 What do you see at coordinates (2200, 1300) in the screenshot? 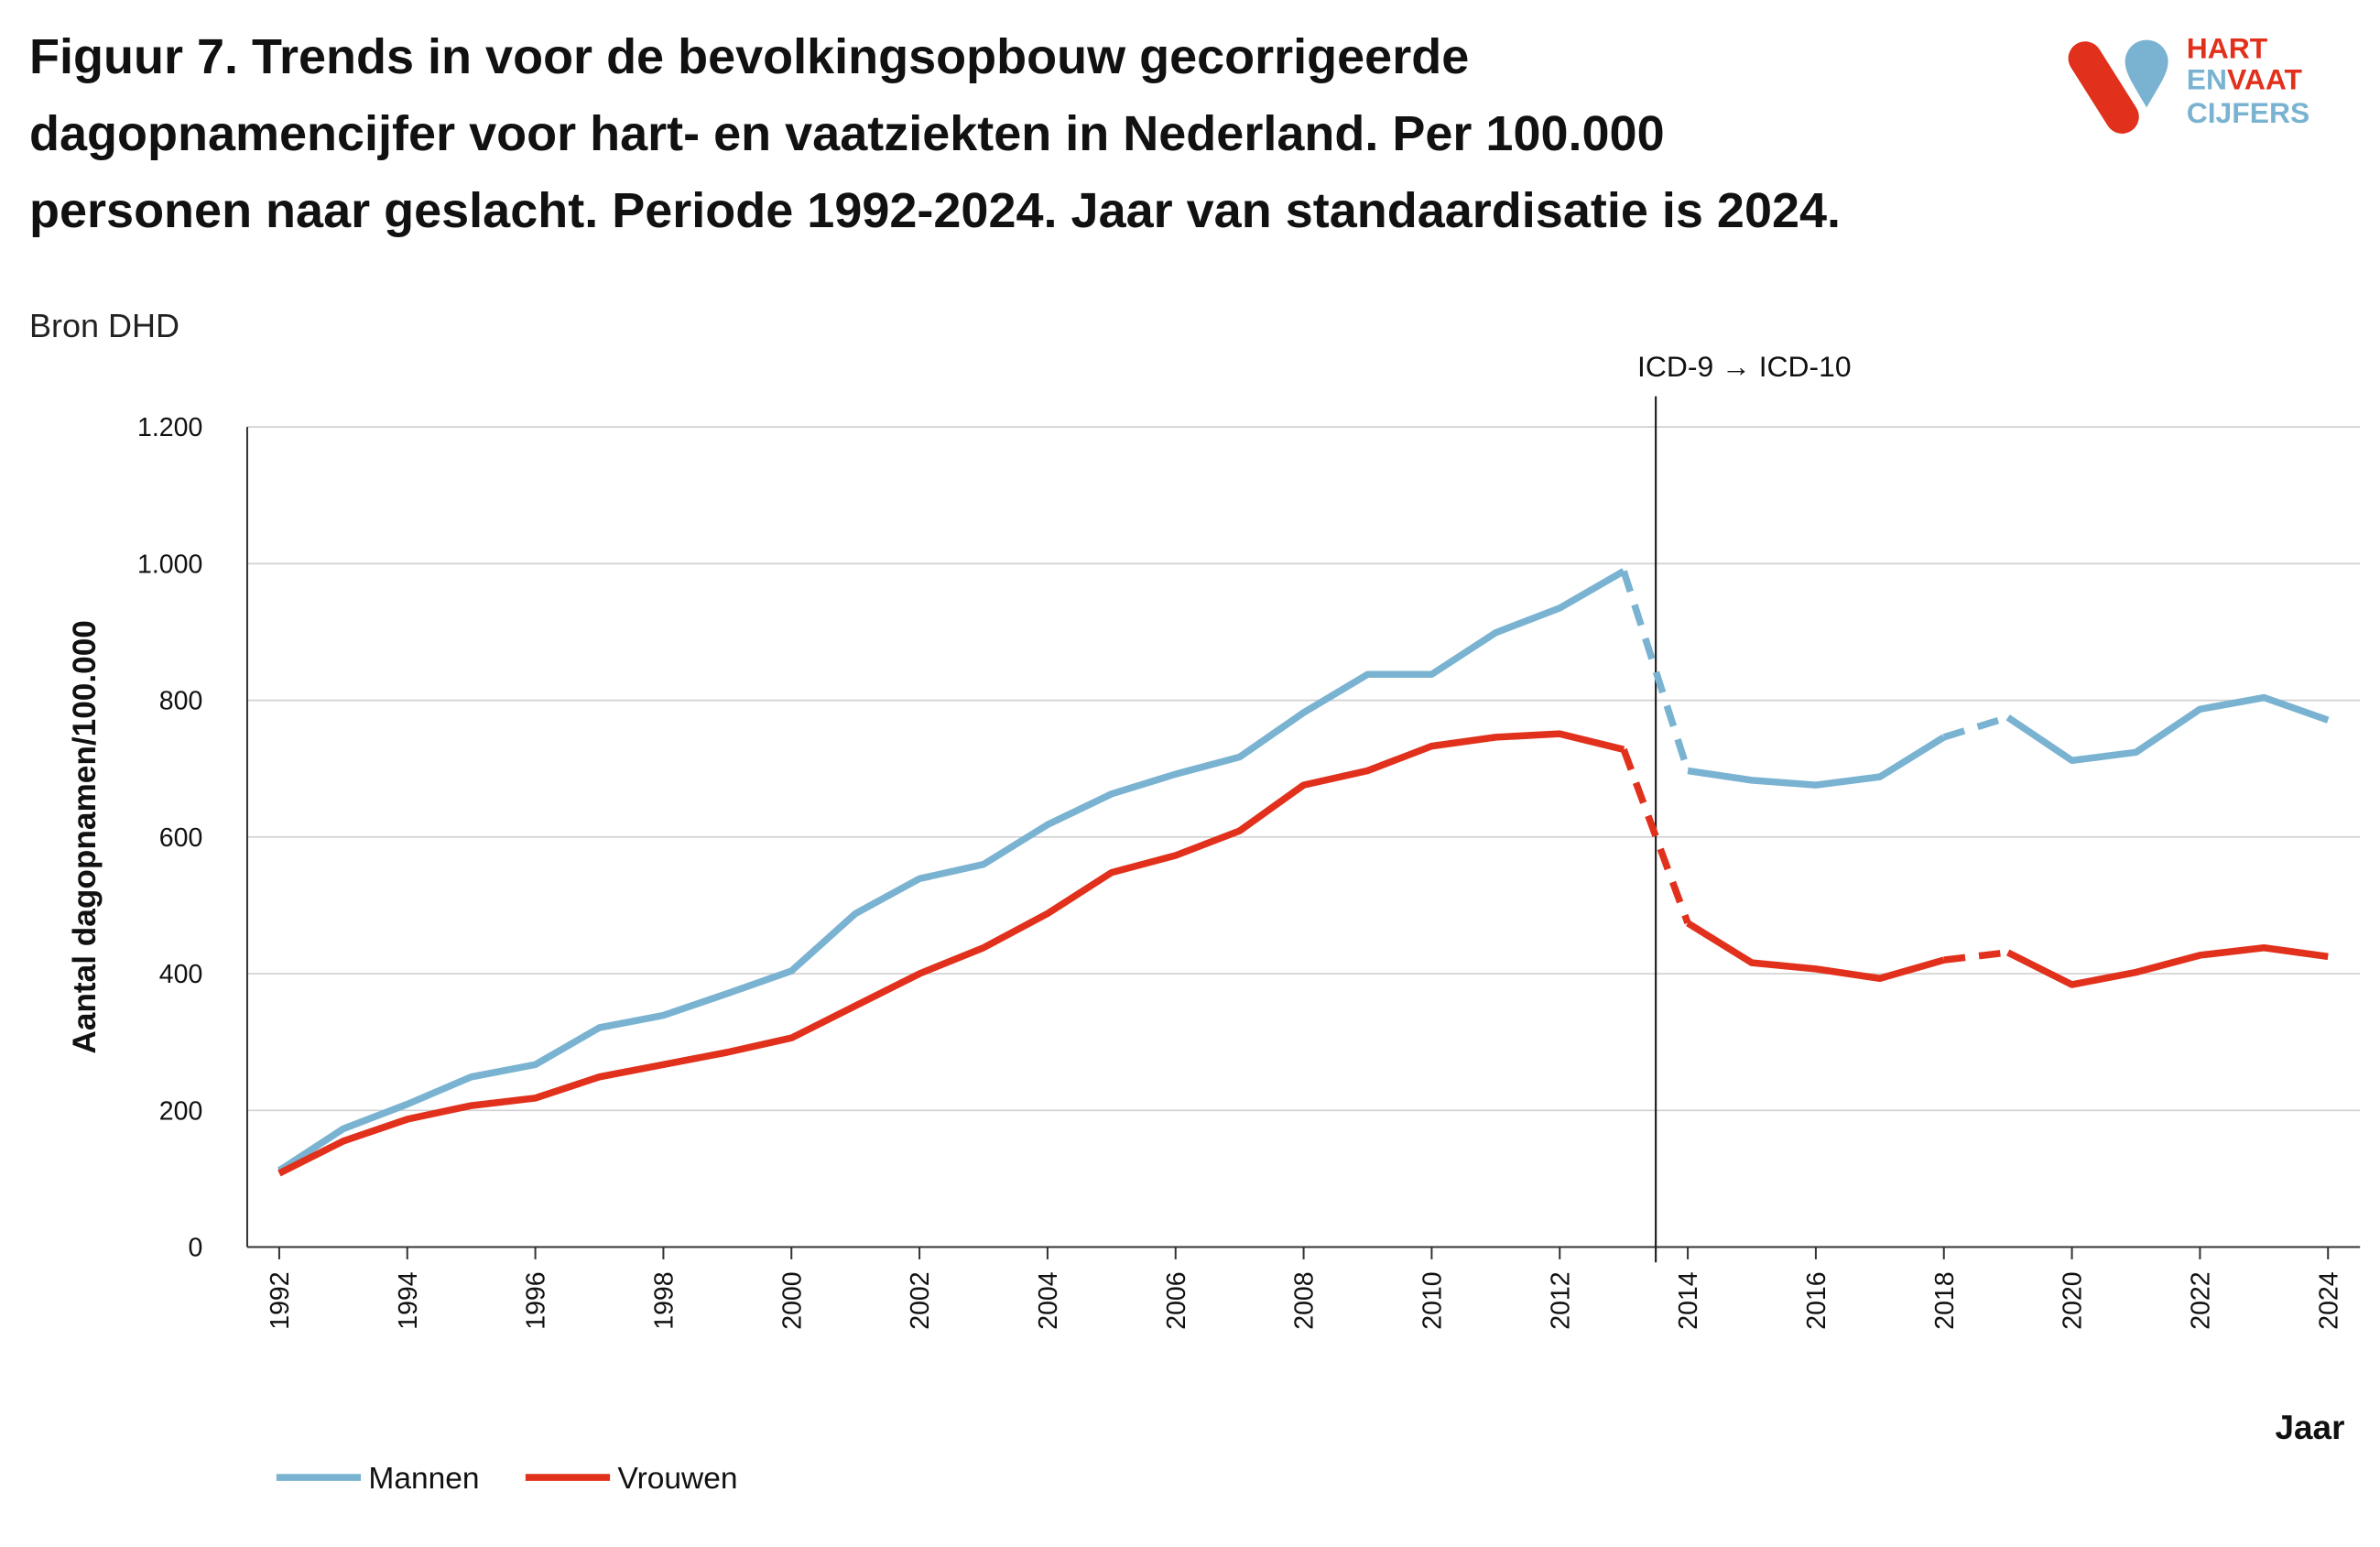
I see `x-tick-label: 2022` at bounding box center [2200, 1300].